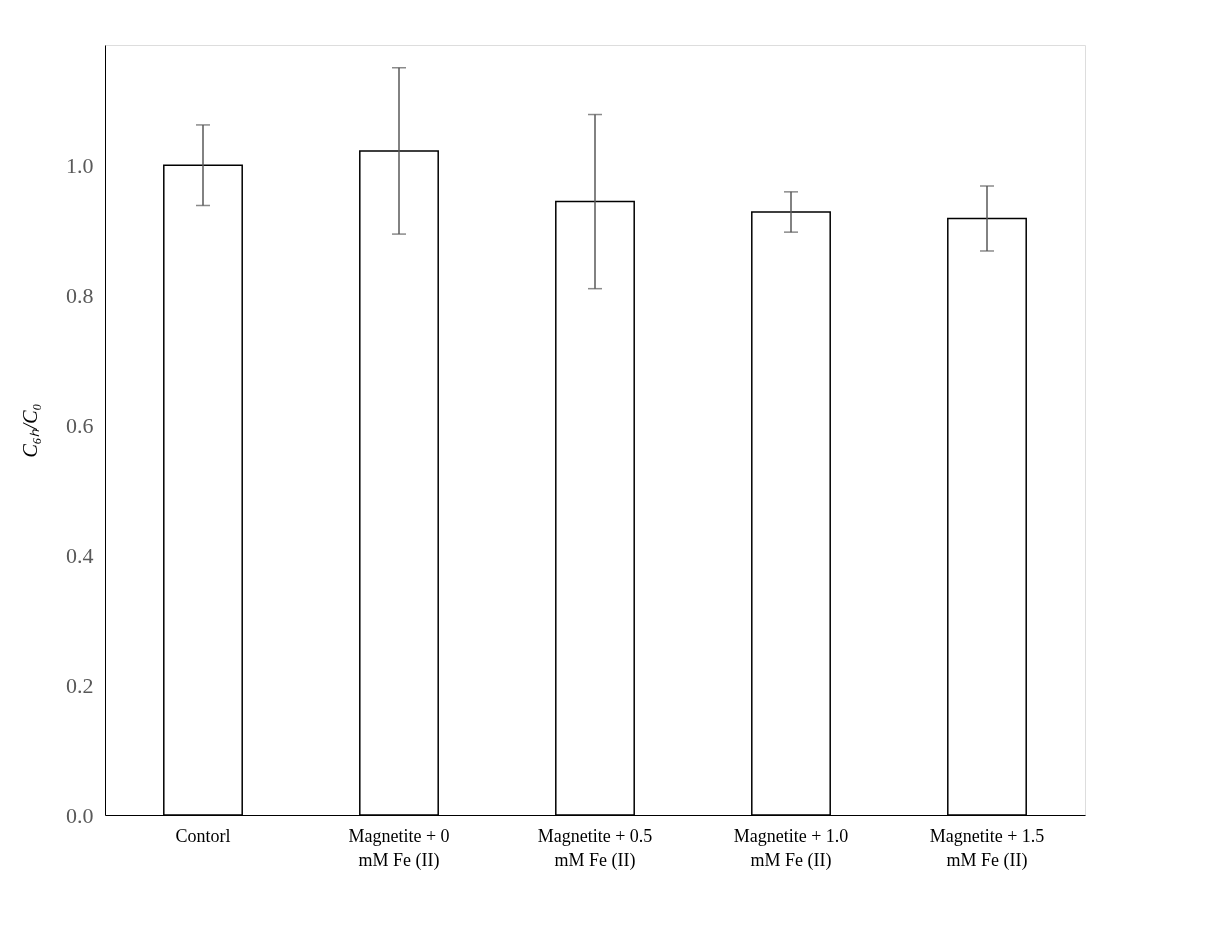 The image size is (1232, 936). What do you see at coordinates (595, 848) in the screenshot?
I see `x-tick-label: Magnetite + 0.5 mM Fe (II)` at bounding box center [595, 848].